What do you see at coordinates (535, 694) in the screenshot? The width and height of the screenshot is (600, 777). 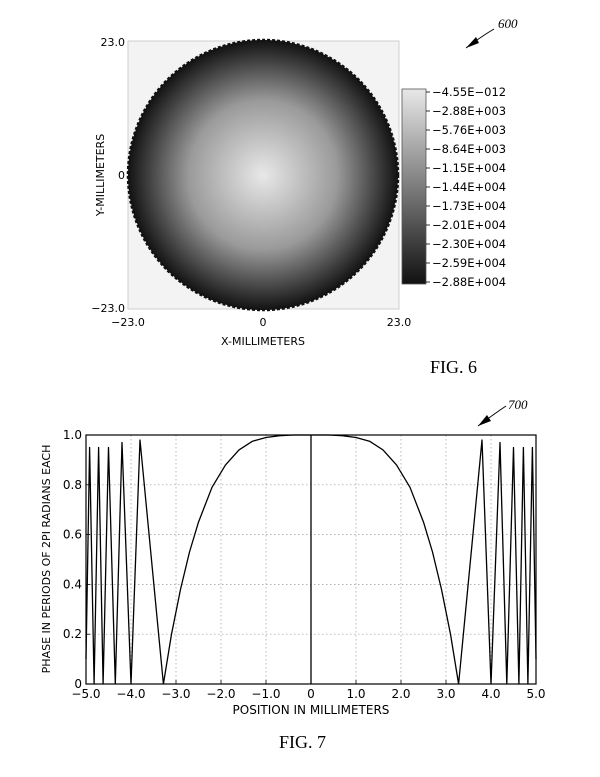 I see `x-tick-label: 5.0` at bounding box center [535, 694].